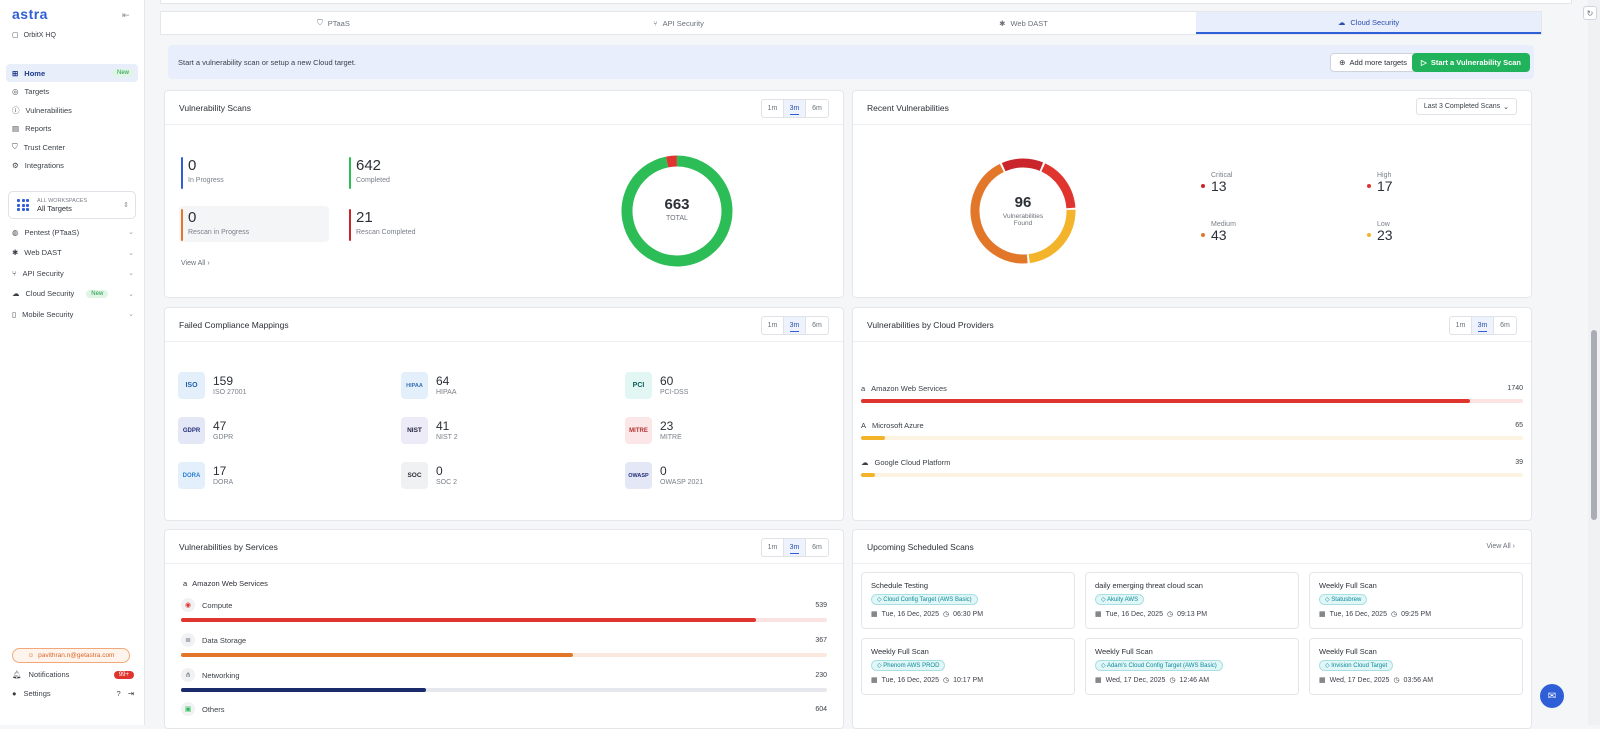 Image resolution: width=1600 pixels, height=729 pixels. What do you see at coordinates (72, 73) in the screenshot?
I see `nav-home: ⊞ Home New` at bounding box center [72, 73].